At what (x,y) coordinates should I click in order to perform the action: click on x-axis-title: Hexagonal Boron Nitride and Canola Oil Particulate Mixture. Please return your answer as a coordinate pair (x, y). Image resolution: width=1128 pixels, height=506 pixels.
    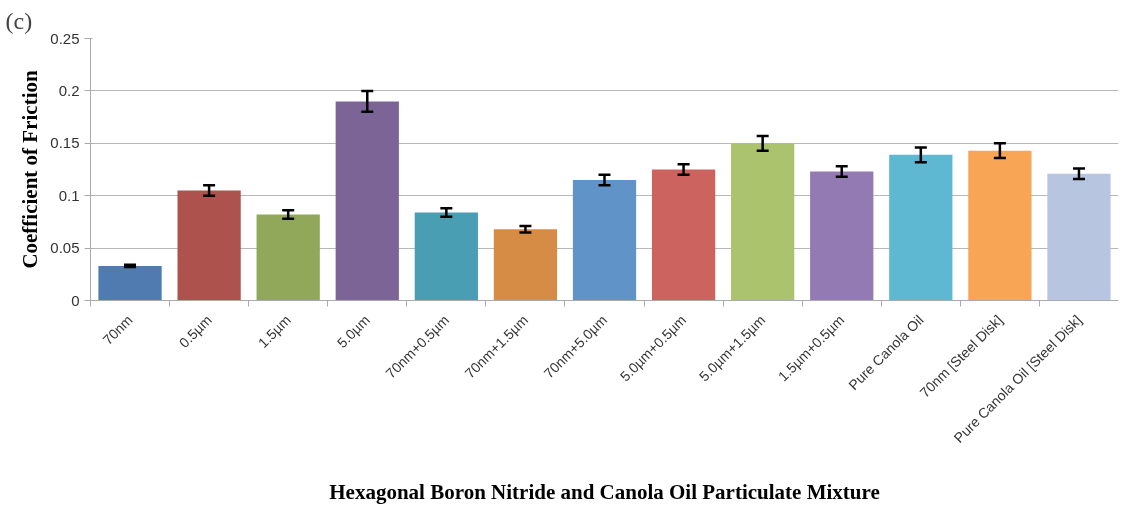
    Looking at the image, I should click on (604, 491).